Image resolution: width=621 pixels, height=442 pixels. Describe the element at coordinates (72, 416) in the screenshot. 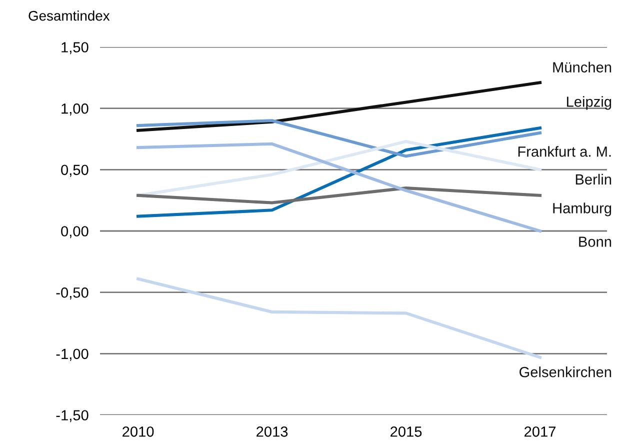

I see `y-tick-label: -1,50` at that location.